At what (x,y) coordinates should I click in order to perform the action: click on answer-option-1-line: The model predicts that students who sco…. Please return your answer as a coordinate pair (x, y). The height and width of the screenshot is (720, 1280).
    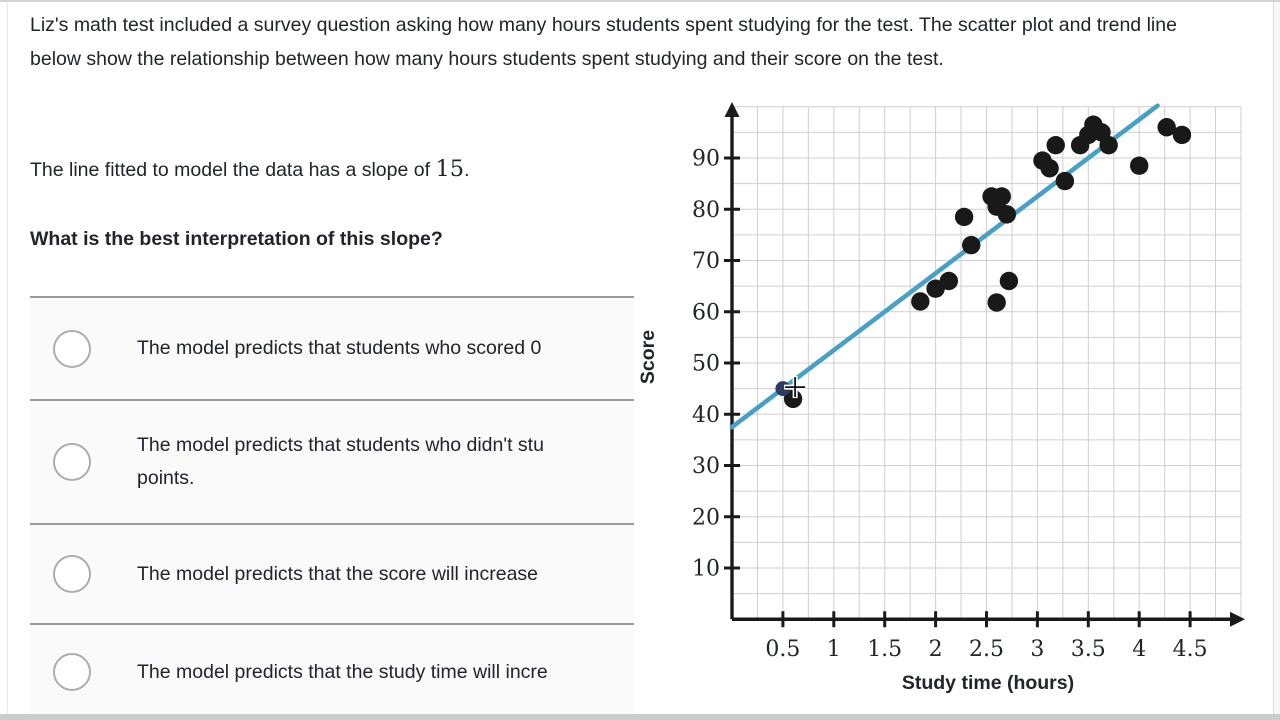
    Looking at the image, I should click on (339, 348).